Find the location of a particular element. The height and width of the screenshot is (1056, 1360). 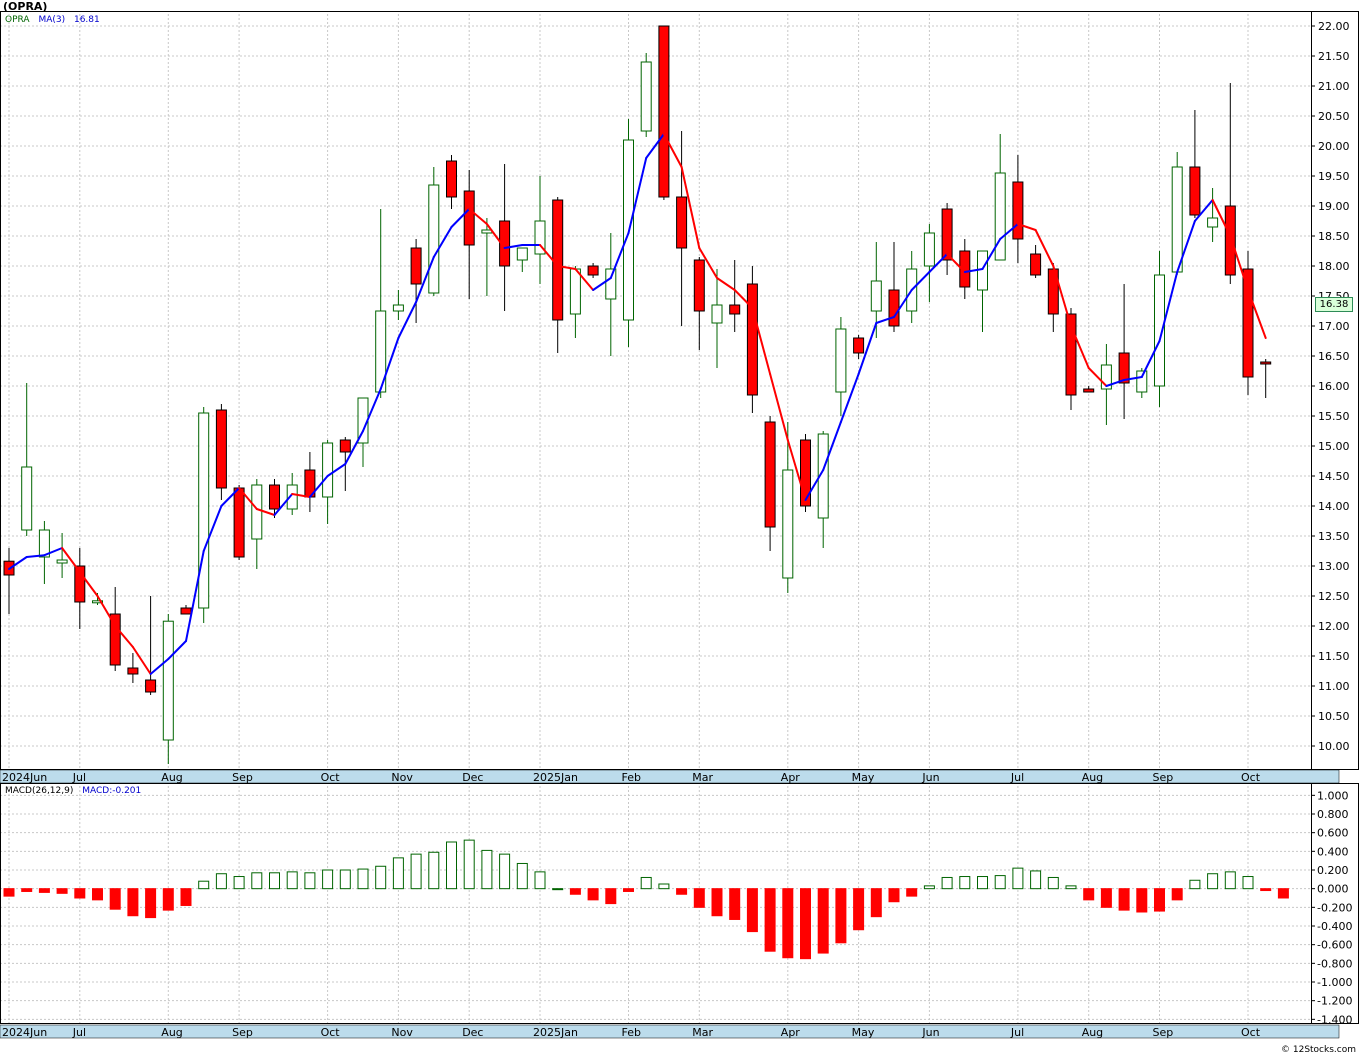

macd-tick-label: -0.800 is located at coordinates (1334, 963).